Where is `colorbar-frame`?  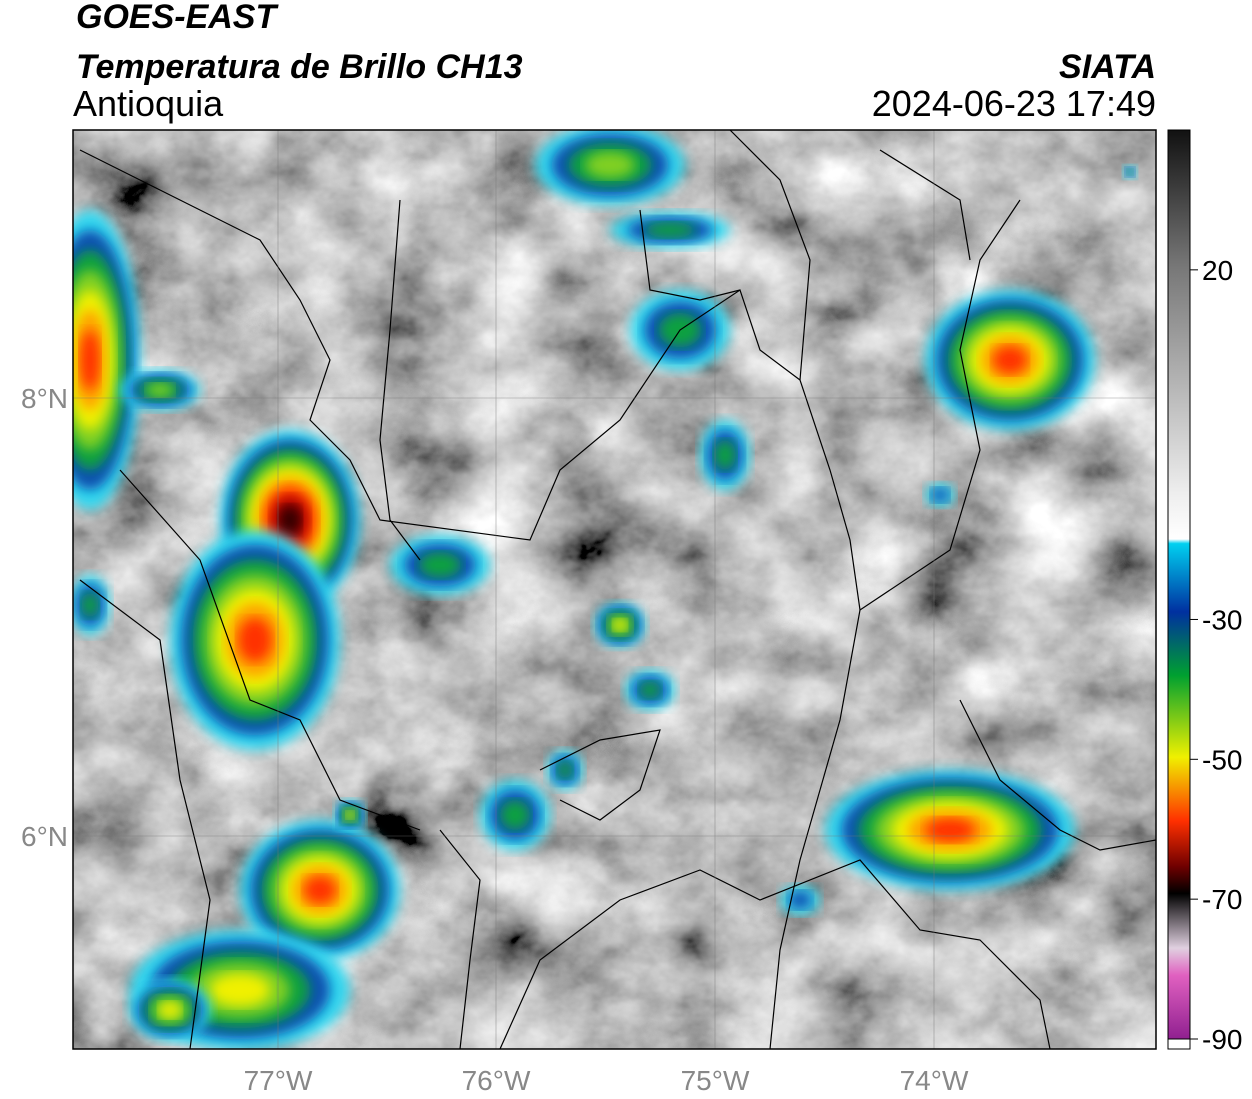 colorbar-frame is located at coordinates (1179, 589).